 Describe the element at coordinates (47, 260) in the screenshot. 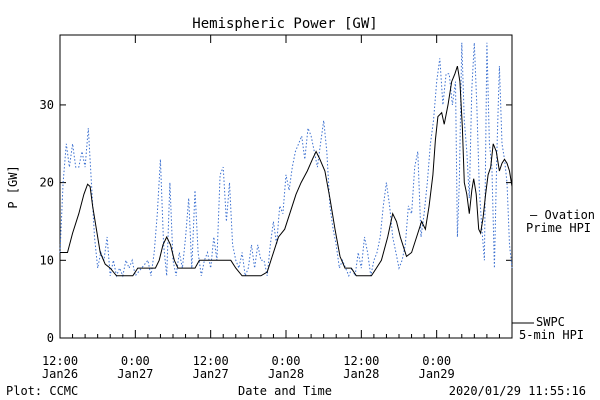

I see `y-tick-label: 10` at that location.